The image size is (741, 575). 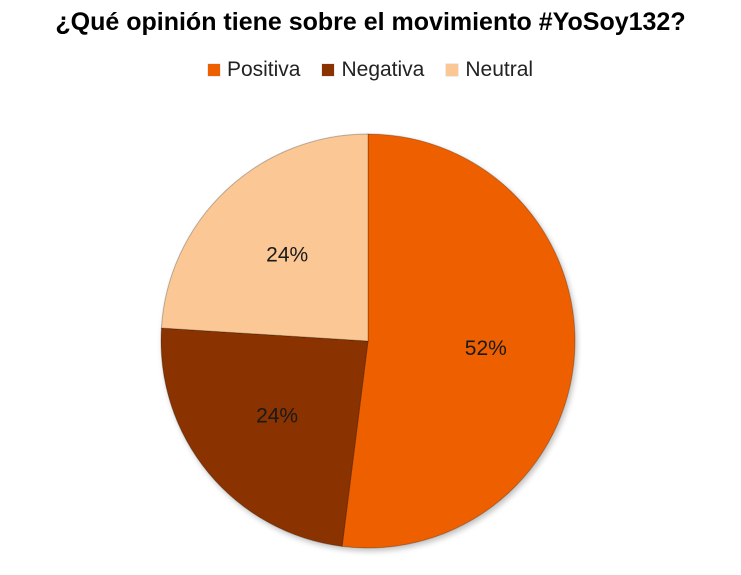 I want to click on legend-label-positiva: Positiva, so click(x=263, y=69).